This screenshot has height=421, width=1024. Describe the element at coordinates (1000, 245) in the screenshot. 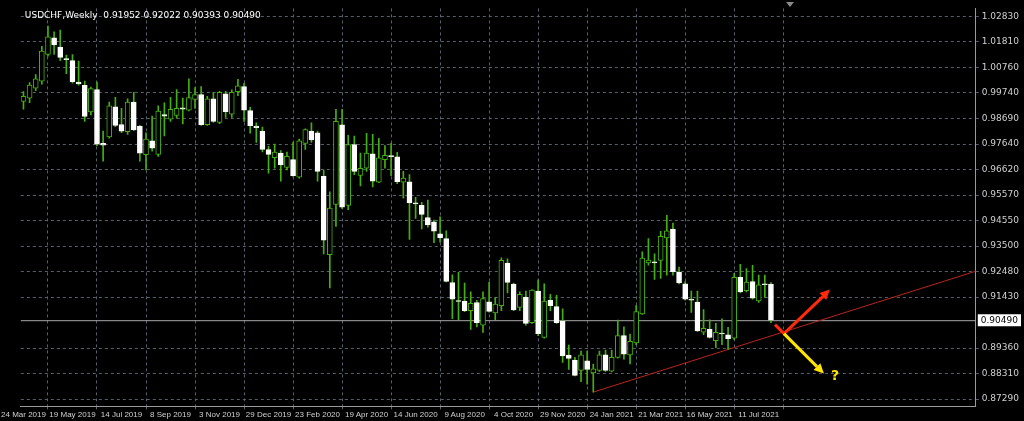

I see `y-tick-label: 0.93500` at that location.